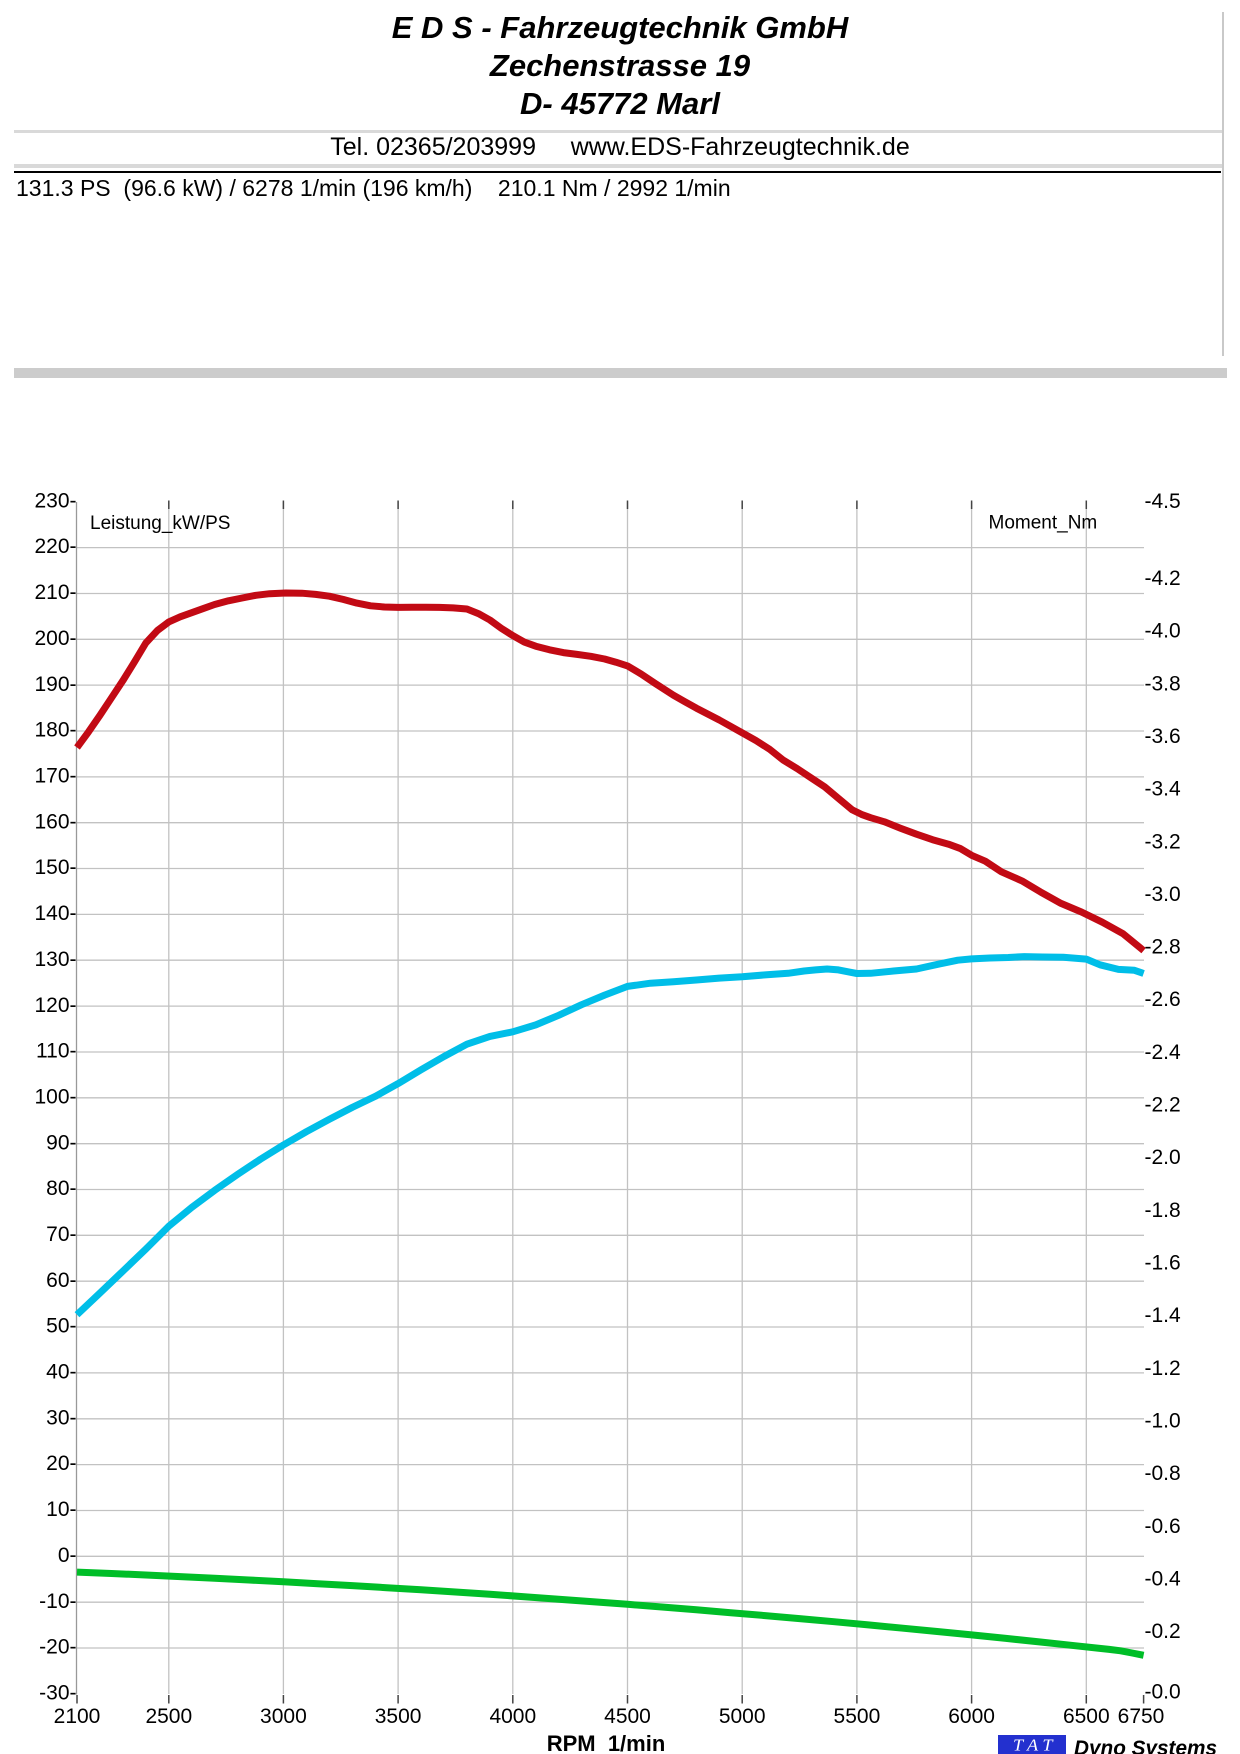 This screenshot has height=1754, width=1240. Describe the element at coordinates (1163, 1263) in the screenshot. I see `svg-text: -1.6` at that location.